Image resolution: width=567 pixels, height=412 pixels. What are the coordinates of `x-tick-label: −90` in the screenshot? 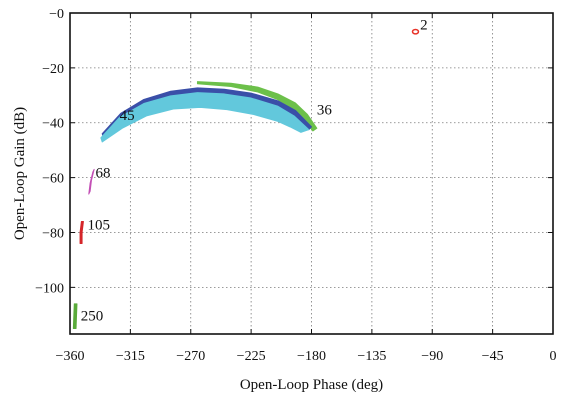 It's located at (432, 356).